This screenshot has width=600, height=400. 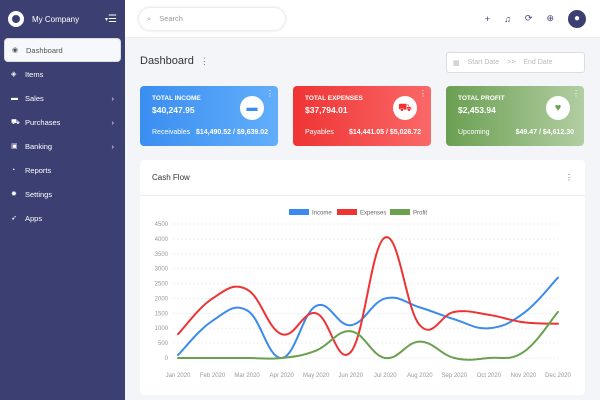 What do you see at coordinates (167, 61) in the screenshot?
I see `page-title-text: Dashboard` at bounding box center [167, 61].